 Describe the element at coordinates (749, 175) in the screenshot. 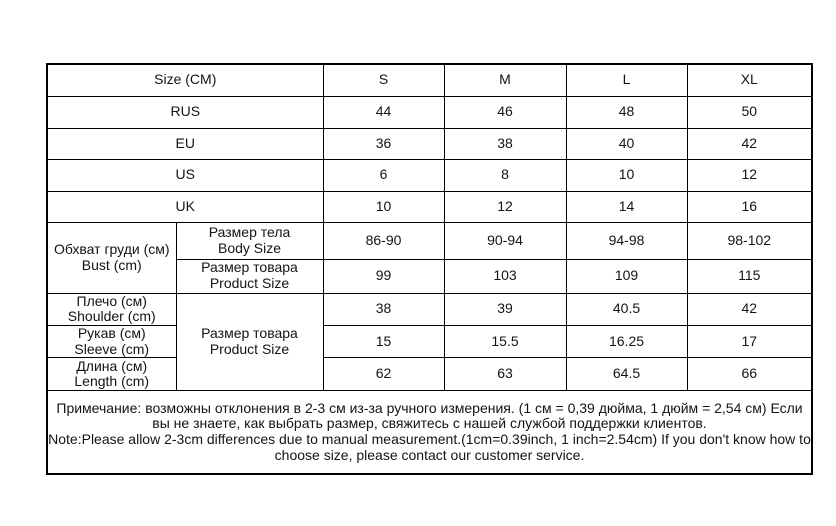

I see `us-value-cell: 12` at that location.